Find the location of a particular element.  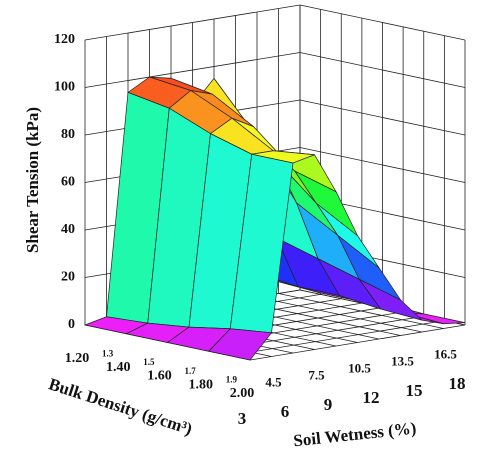

y-tick-label: 1.80 is located at coordinates (201, 384).